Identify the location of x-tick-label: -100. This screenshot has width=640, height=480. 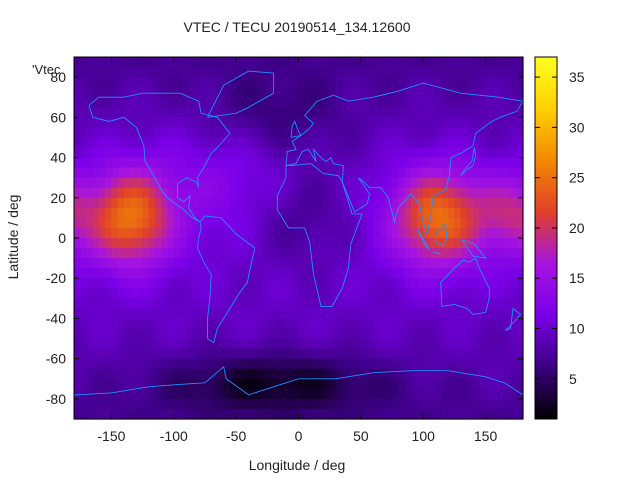
(174, 436).